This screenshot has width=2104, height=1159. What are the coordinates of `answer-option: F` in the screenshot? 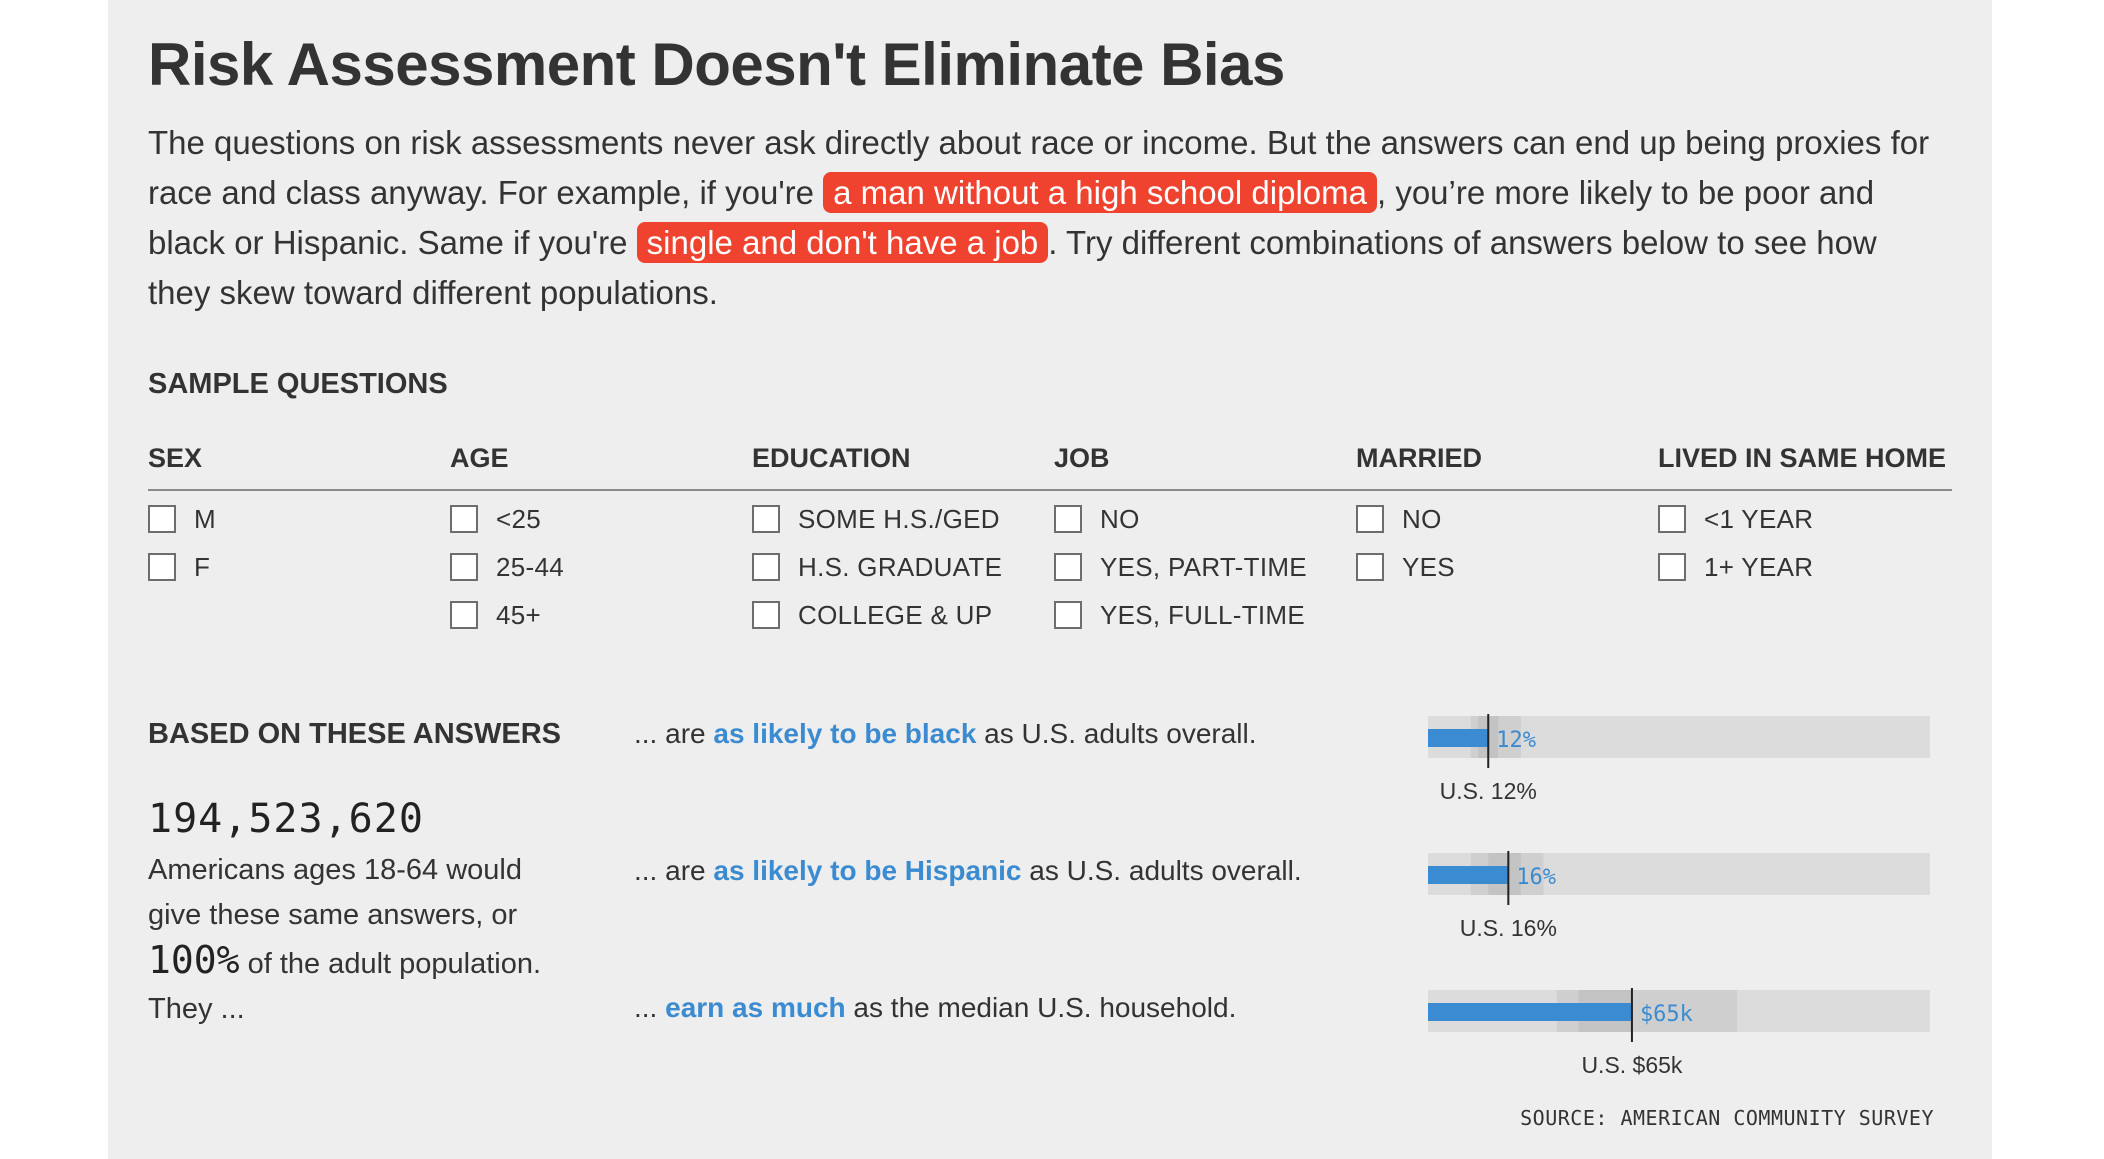 It's located at (293, 567).